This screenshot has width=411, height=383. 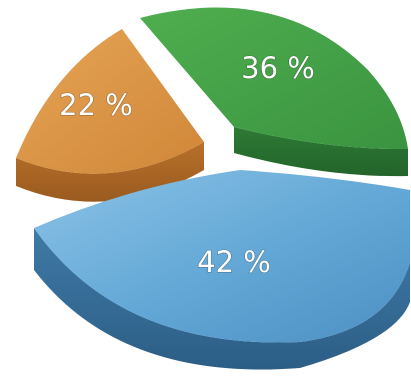 What do you see at coordinates (321, 152) in the screenshot?
I see `slice-36-side` at bounding box center [321, 152].